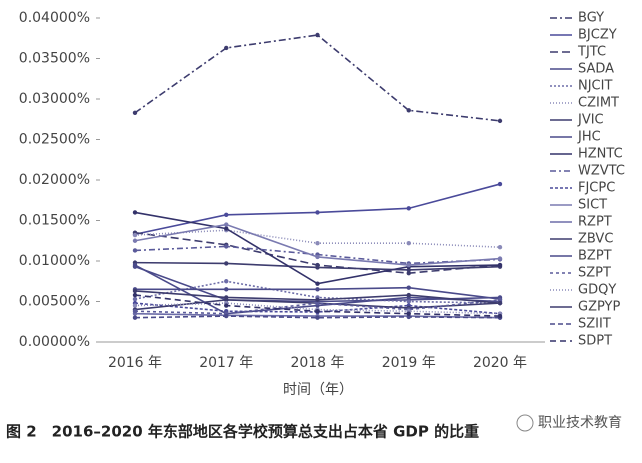 The height and width of the screenshot is (463, 642). I want to click on legend-label: FJCPC, so click(596, 188).